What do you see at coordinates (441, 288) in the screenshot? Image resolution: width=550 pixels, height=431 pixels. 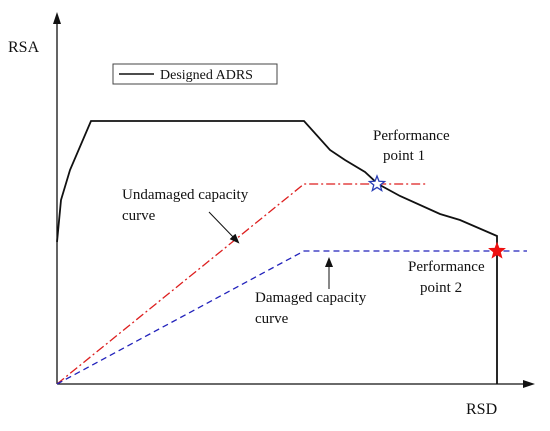 I see `performance-point-2-label-line2: point 2` at bounding box center [441, 288].